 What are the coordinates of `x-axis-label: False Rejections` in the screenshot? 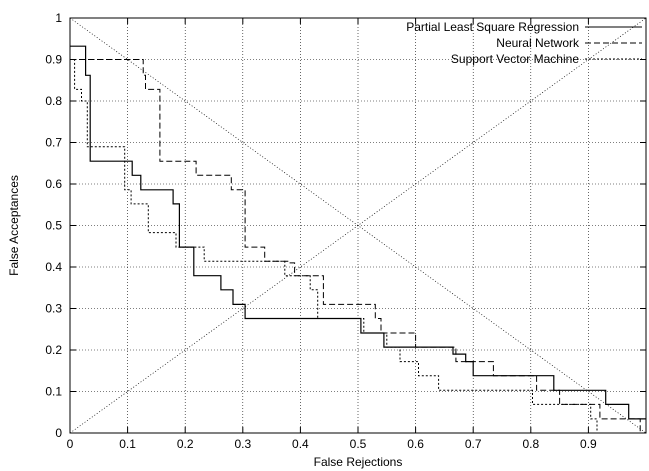 It's located at (358, 462).